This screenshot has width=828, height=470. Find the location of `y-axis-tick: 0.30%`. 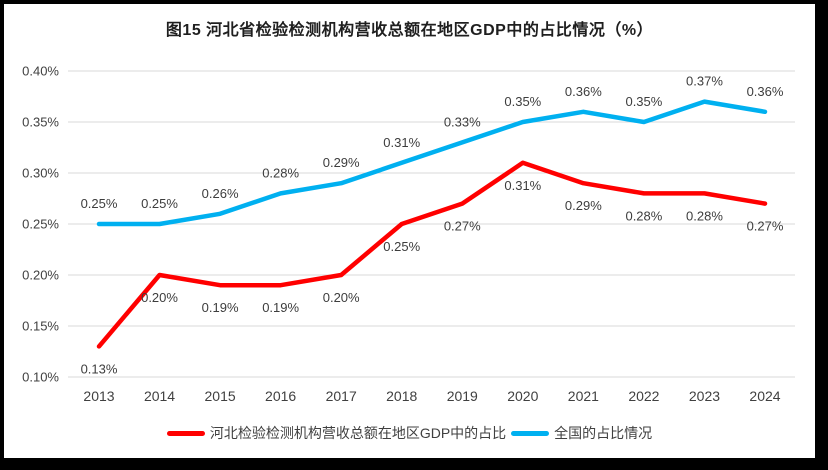

y-axis-tick: 0.30% is located at coordinates (40, 173).